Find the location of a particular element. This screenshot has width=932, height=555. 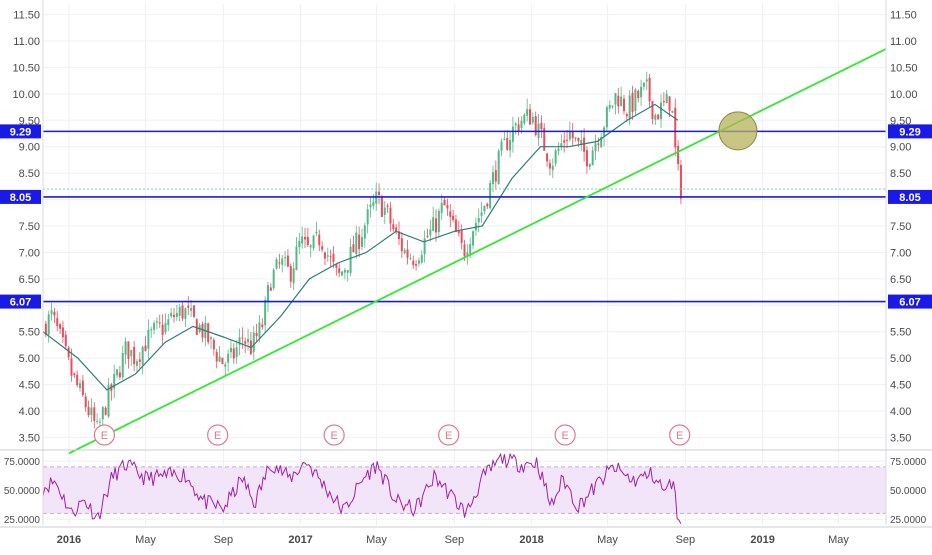

rsi-tick-label-right: 75.0000 is located at coordinates (908, 462).